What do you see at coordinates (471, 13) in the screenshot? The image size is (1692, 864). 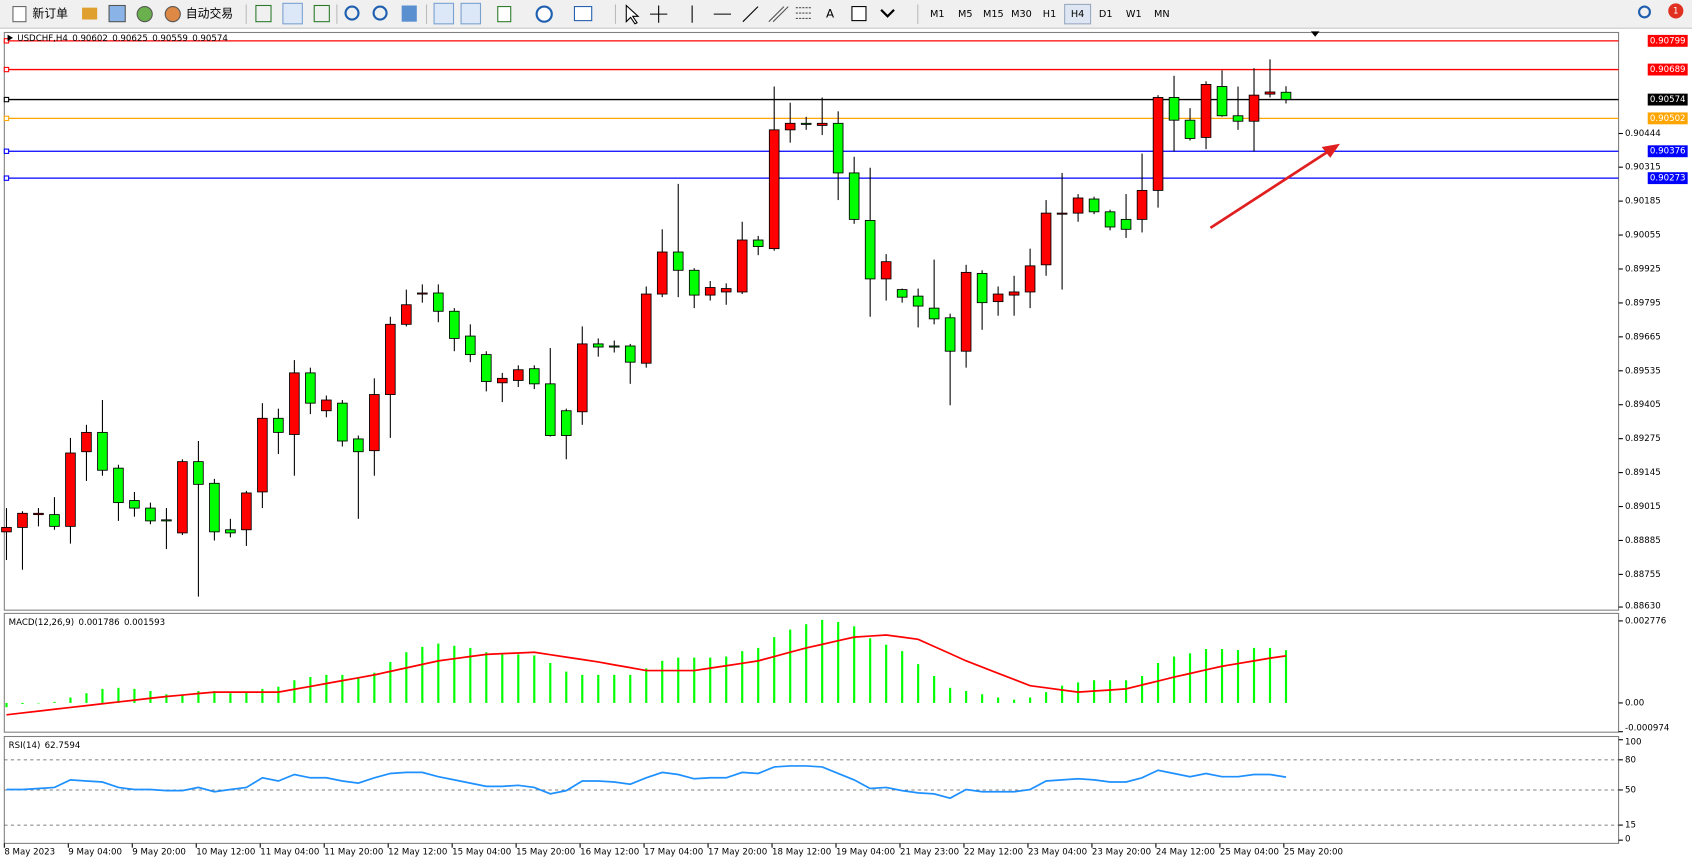 I see `shift-icon` at bounding box center [471, 13].